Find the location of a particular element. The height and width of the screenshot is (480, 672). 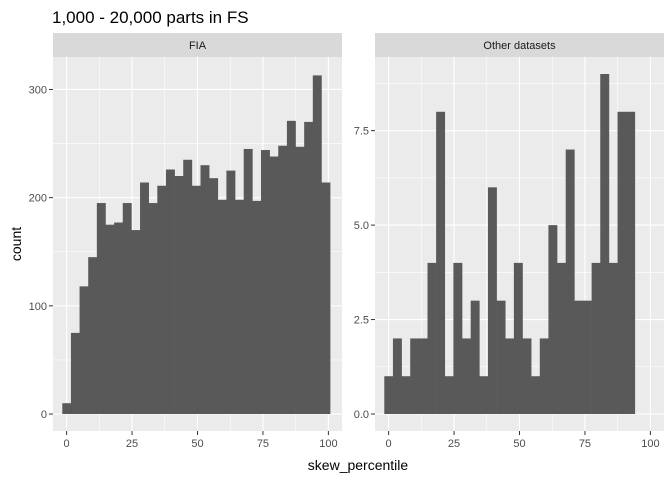

y-tick-label: 7.5 is located at coordinates (361, 132).